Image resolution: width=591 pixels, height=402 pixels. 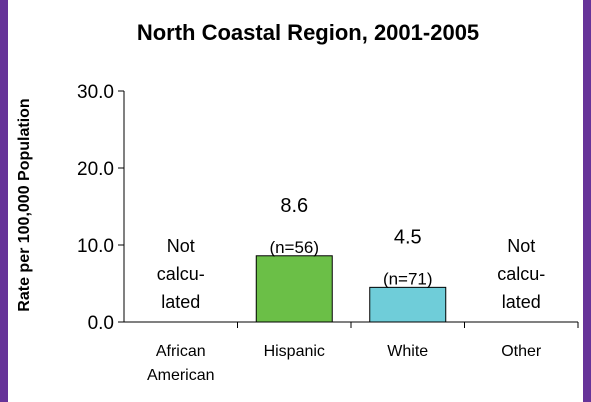 I want to click on x-category-label: Other, so click(x=521, y=351).